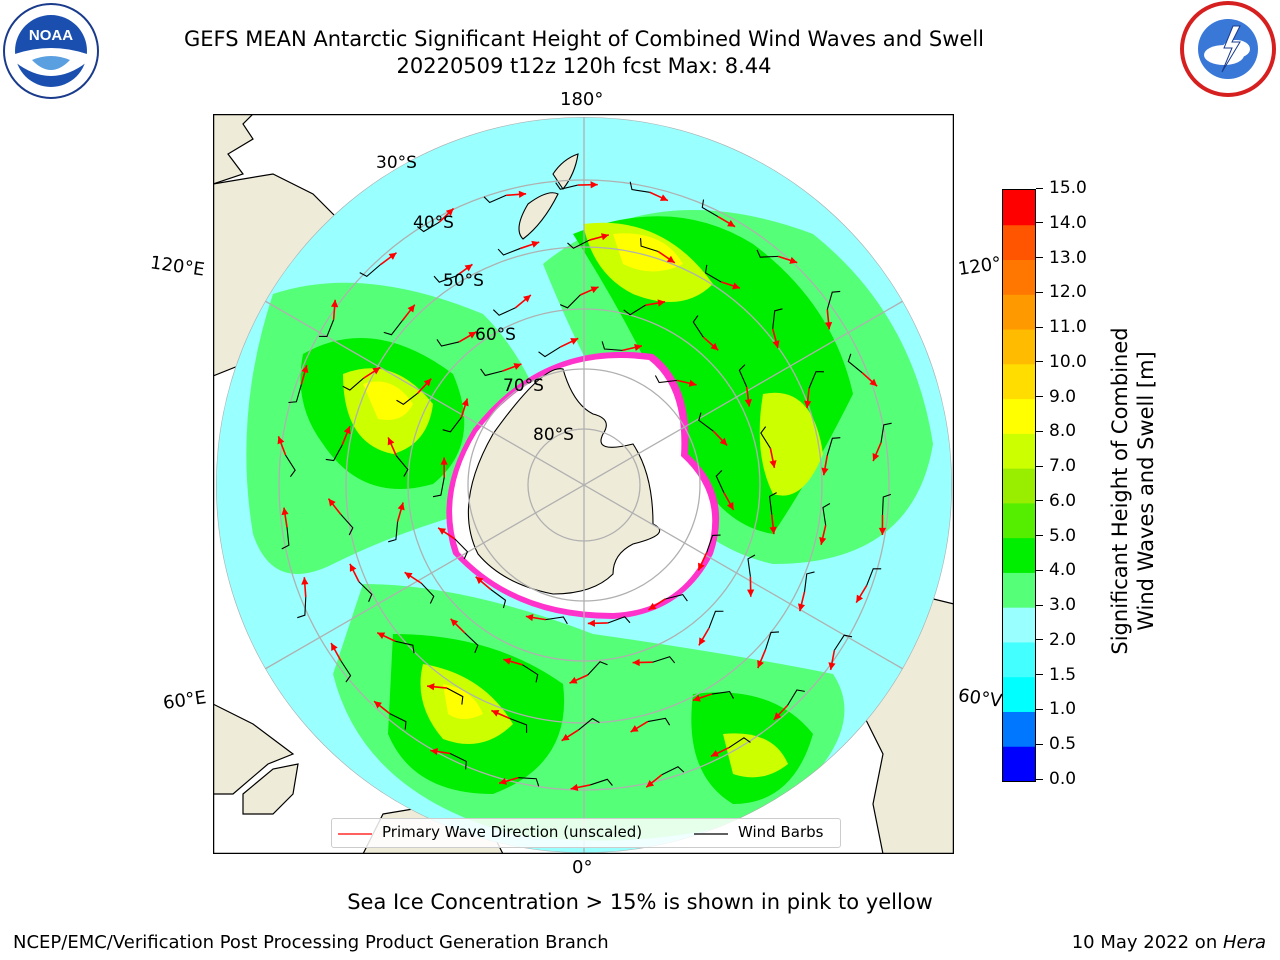 The width and height of the screenshot is (1280, 960). I want to click on longitude-label-0: 0°, so click(582, 867).